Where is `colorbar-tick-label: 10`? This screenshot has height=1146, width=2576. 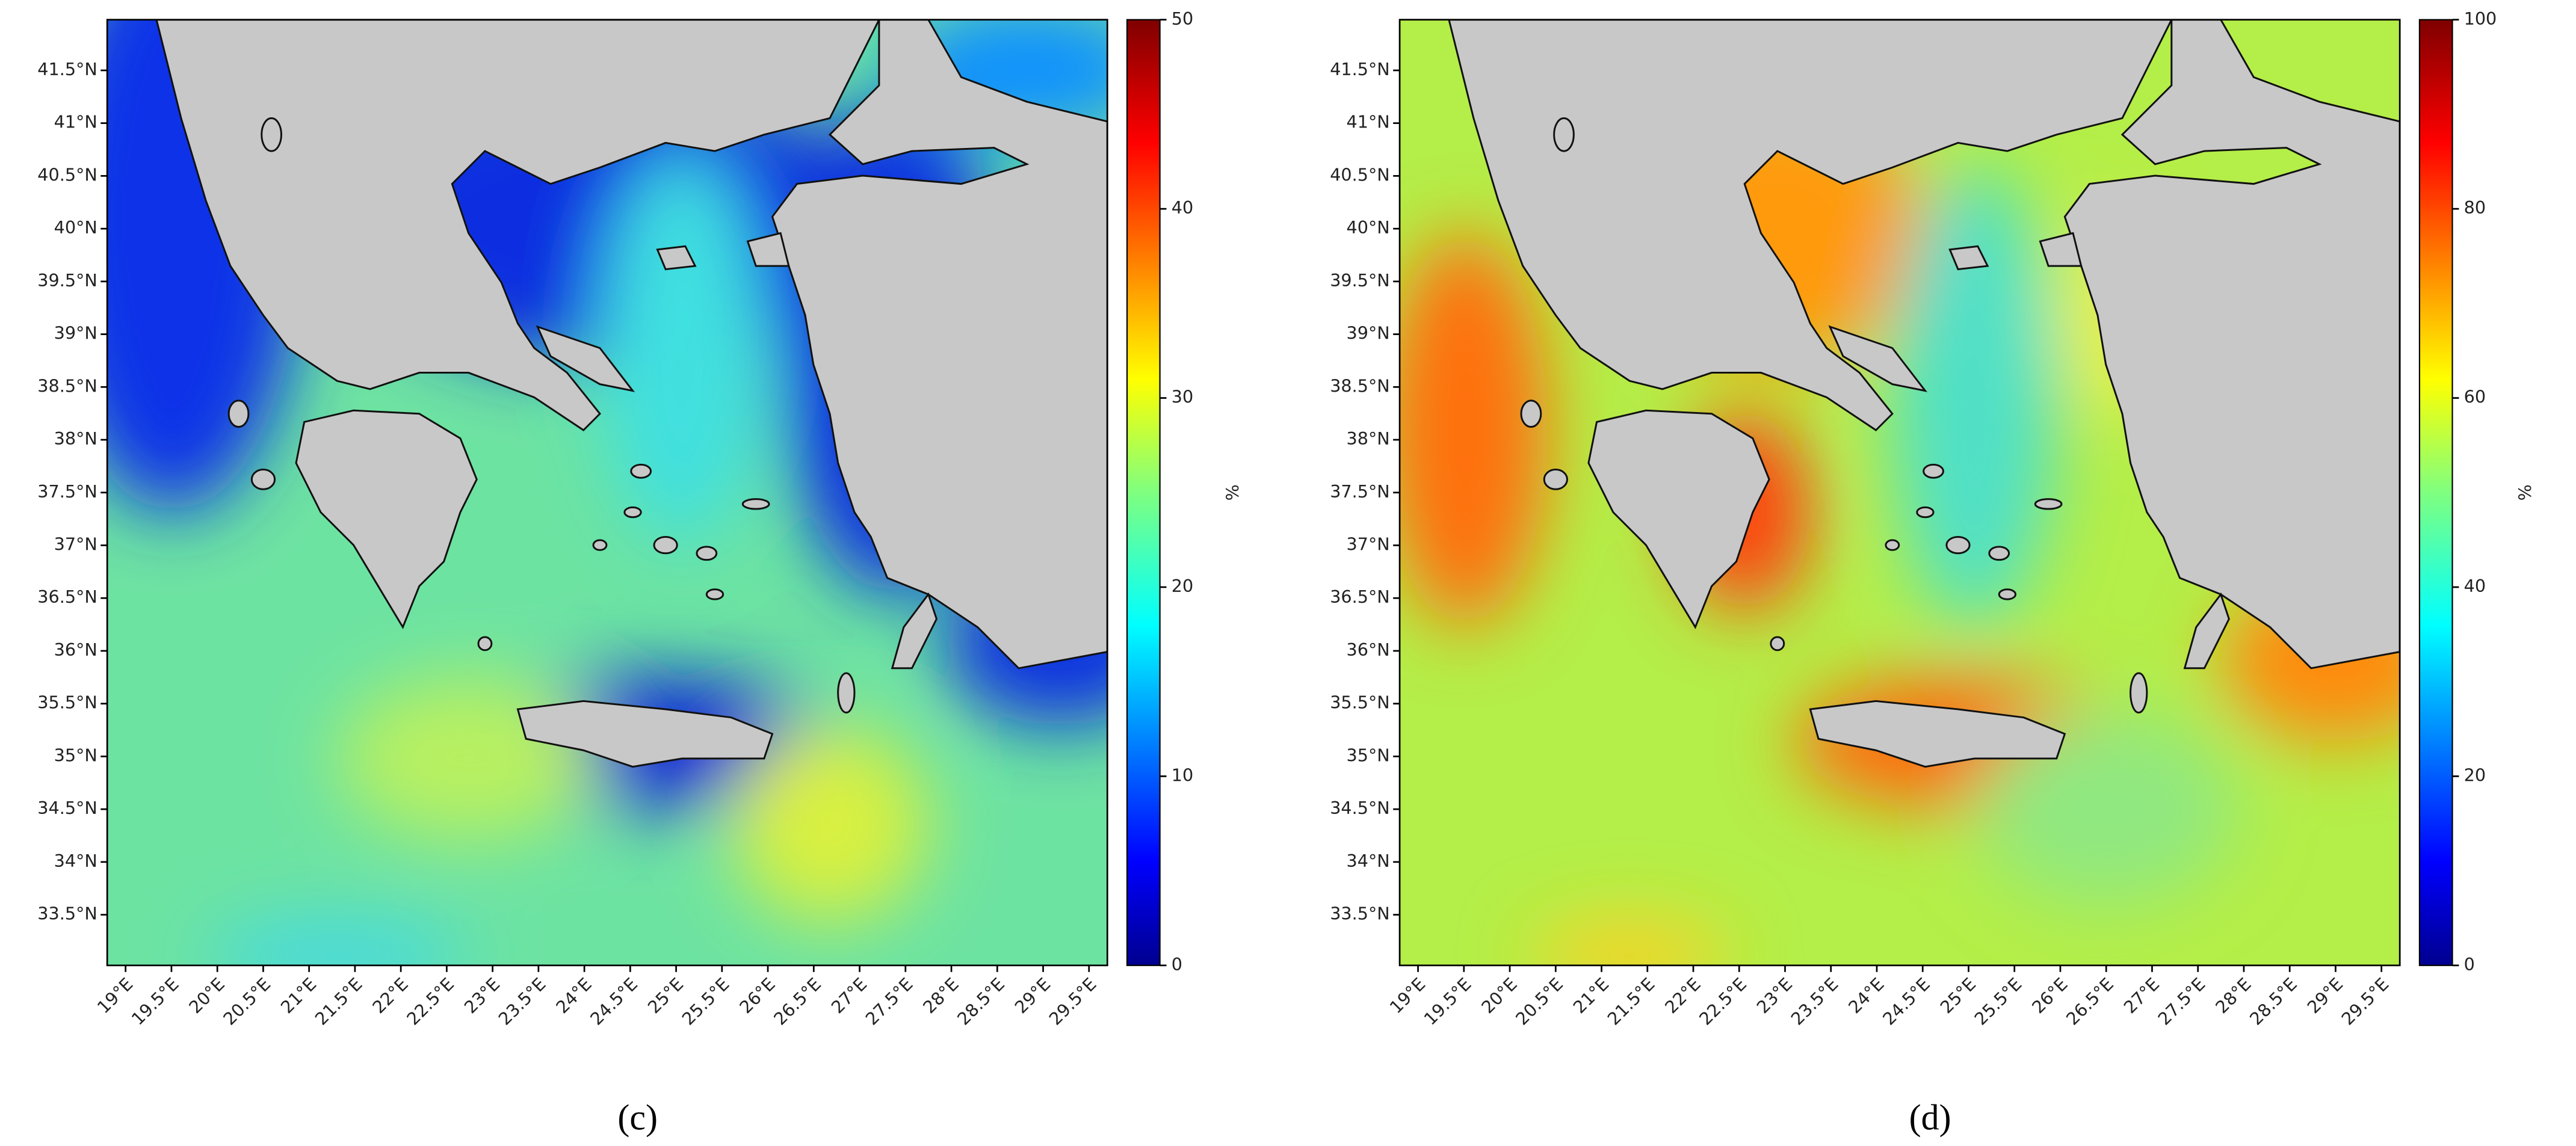
colorbar-tick-label: 10 is located at coordinates (1182, 775).